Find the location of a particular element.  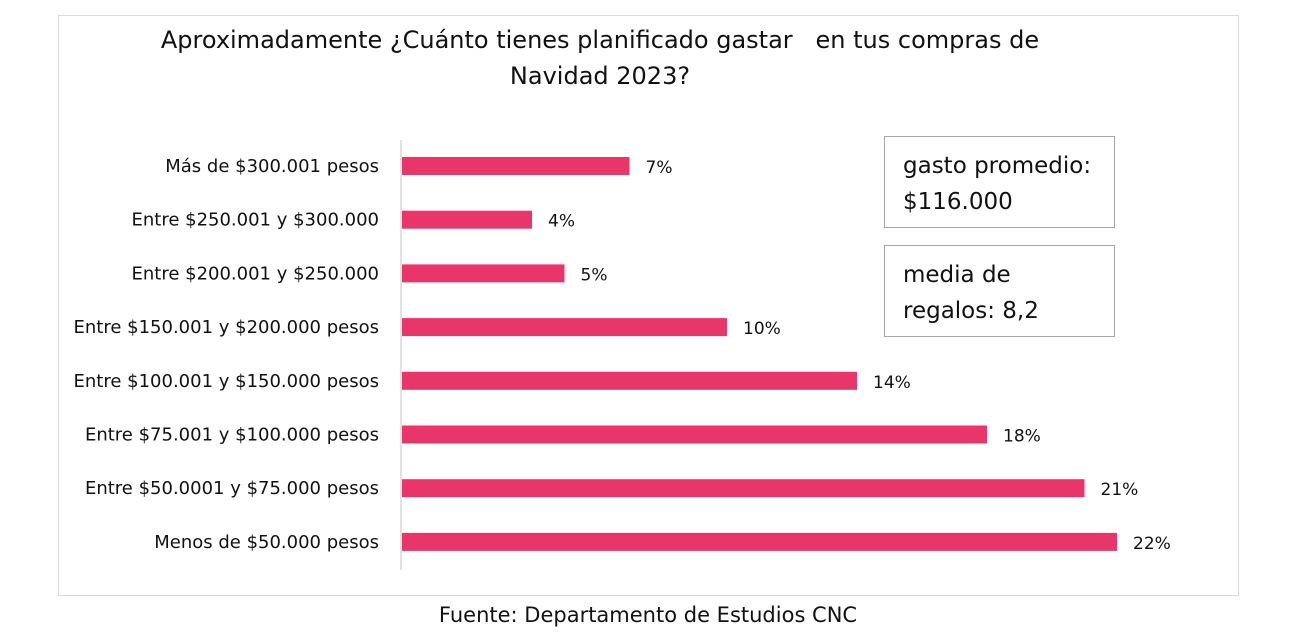

data-label: 18% is located at coordinates (1022, 437).